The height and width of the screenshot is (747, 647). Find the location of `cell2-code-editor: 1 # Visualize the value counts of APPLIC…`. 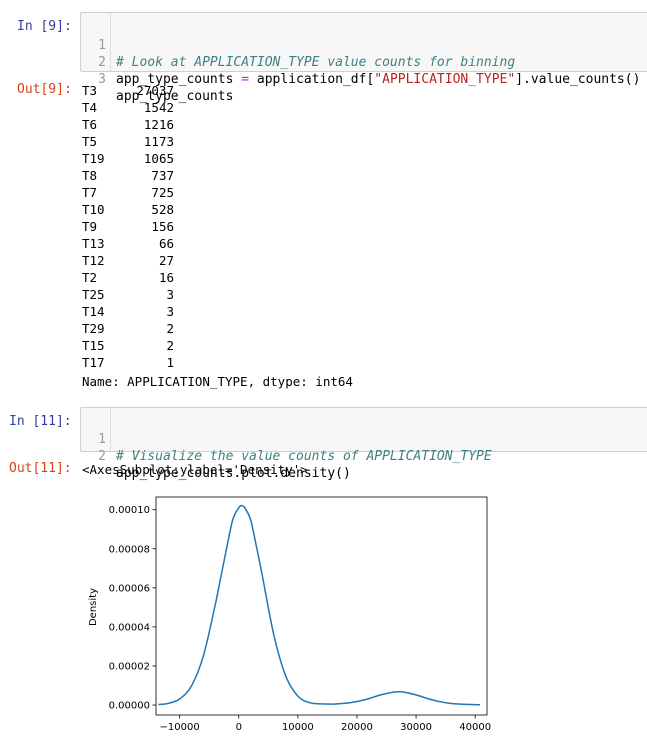

cell2-code-editor: 1 # Visualize the value counts of APPLIC… is located at coordinates (363, 444).